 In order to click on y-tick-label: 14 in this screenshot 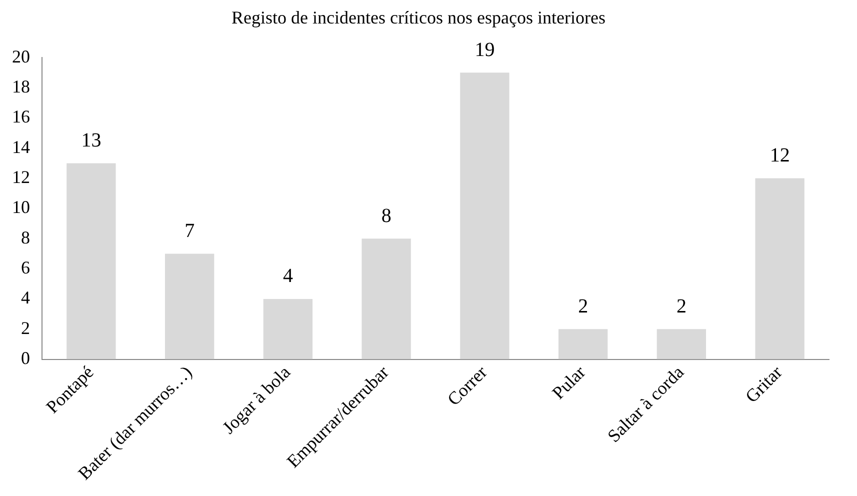, I will do `click(21, 146)`.